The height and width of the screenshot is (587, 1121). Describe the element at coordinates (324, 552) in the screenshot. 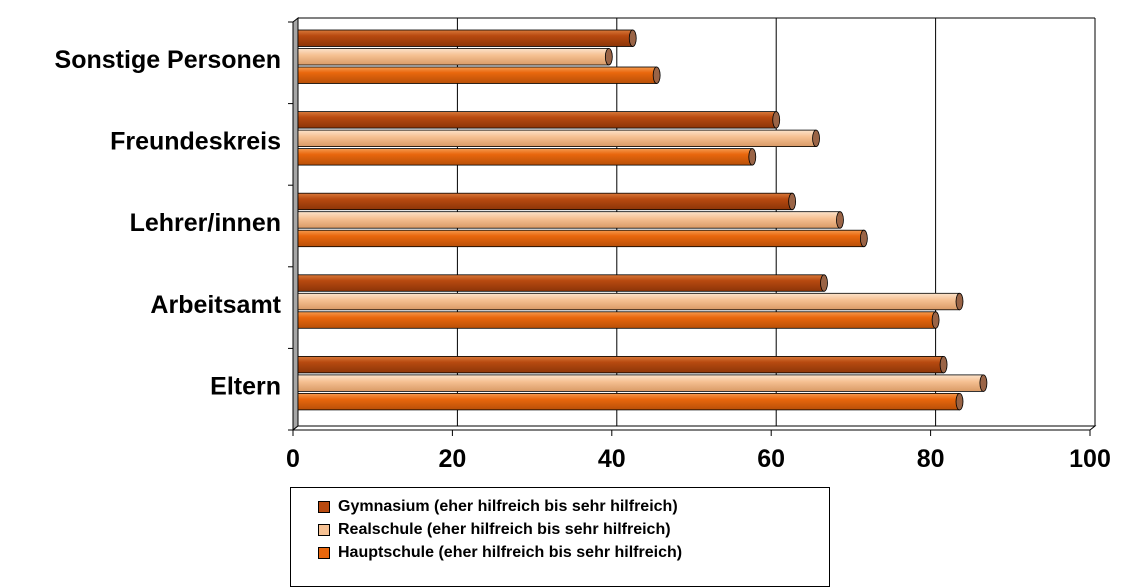

I see `legend-swatch-hauptschule` at that location.